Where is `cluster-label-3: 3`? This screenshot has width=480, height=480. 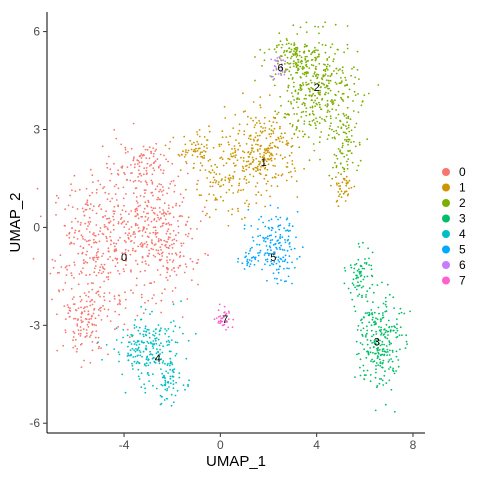
cluster-label-3: 3 is located at coordinates (377, 343).